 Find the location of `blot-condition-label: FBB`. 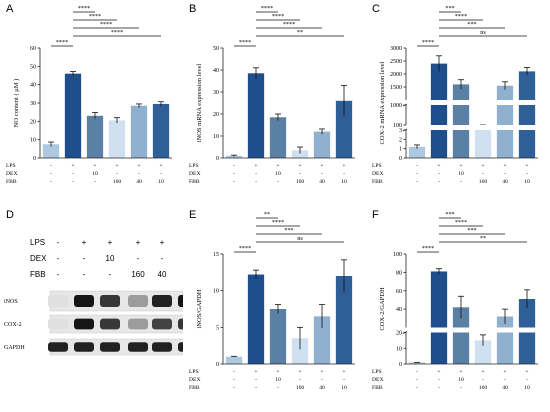

blot-condition-label: FBB is located at coordinates (38, 274).